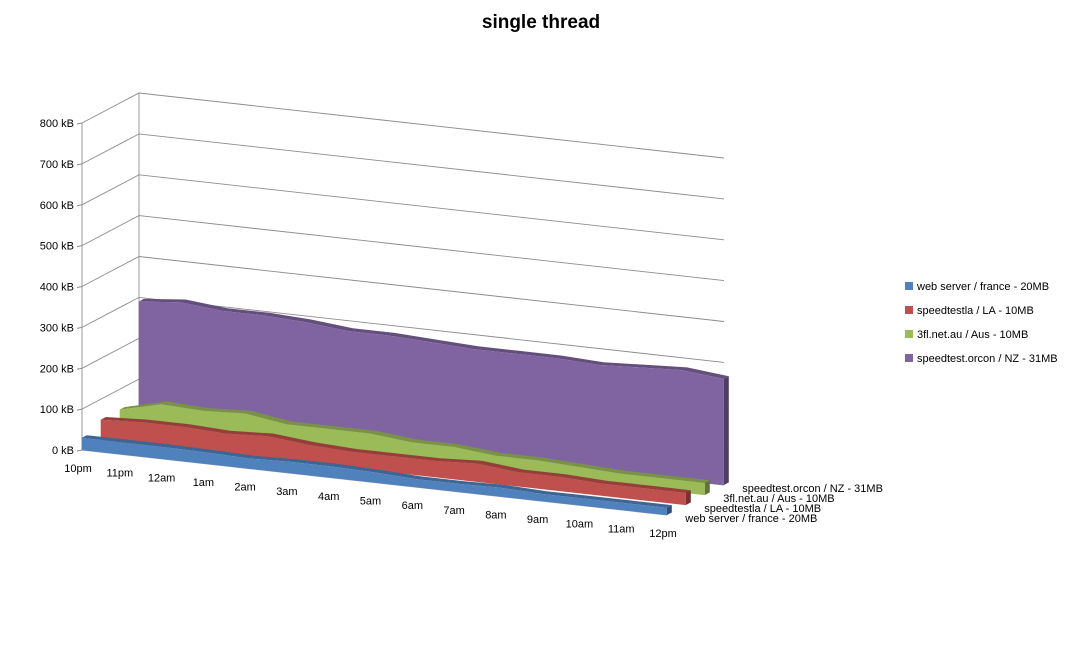  I want to click on y-tick-label: 400 kB, so click(57, 288).